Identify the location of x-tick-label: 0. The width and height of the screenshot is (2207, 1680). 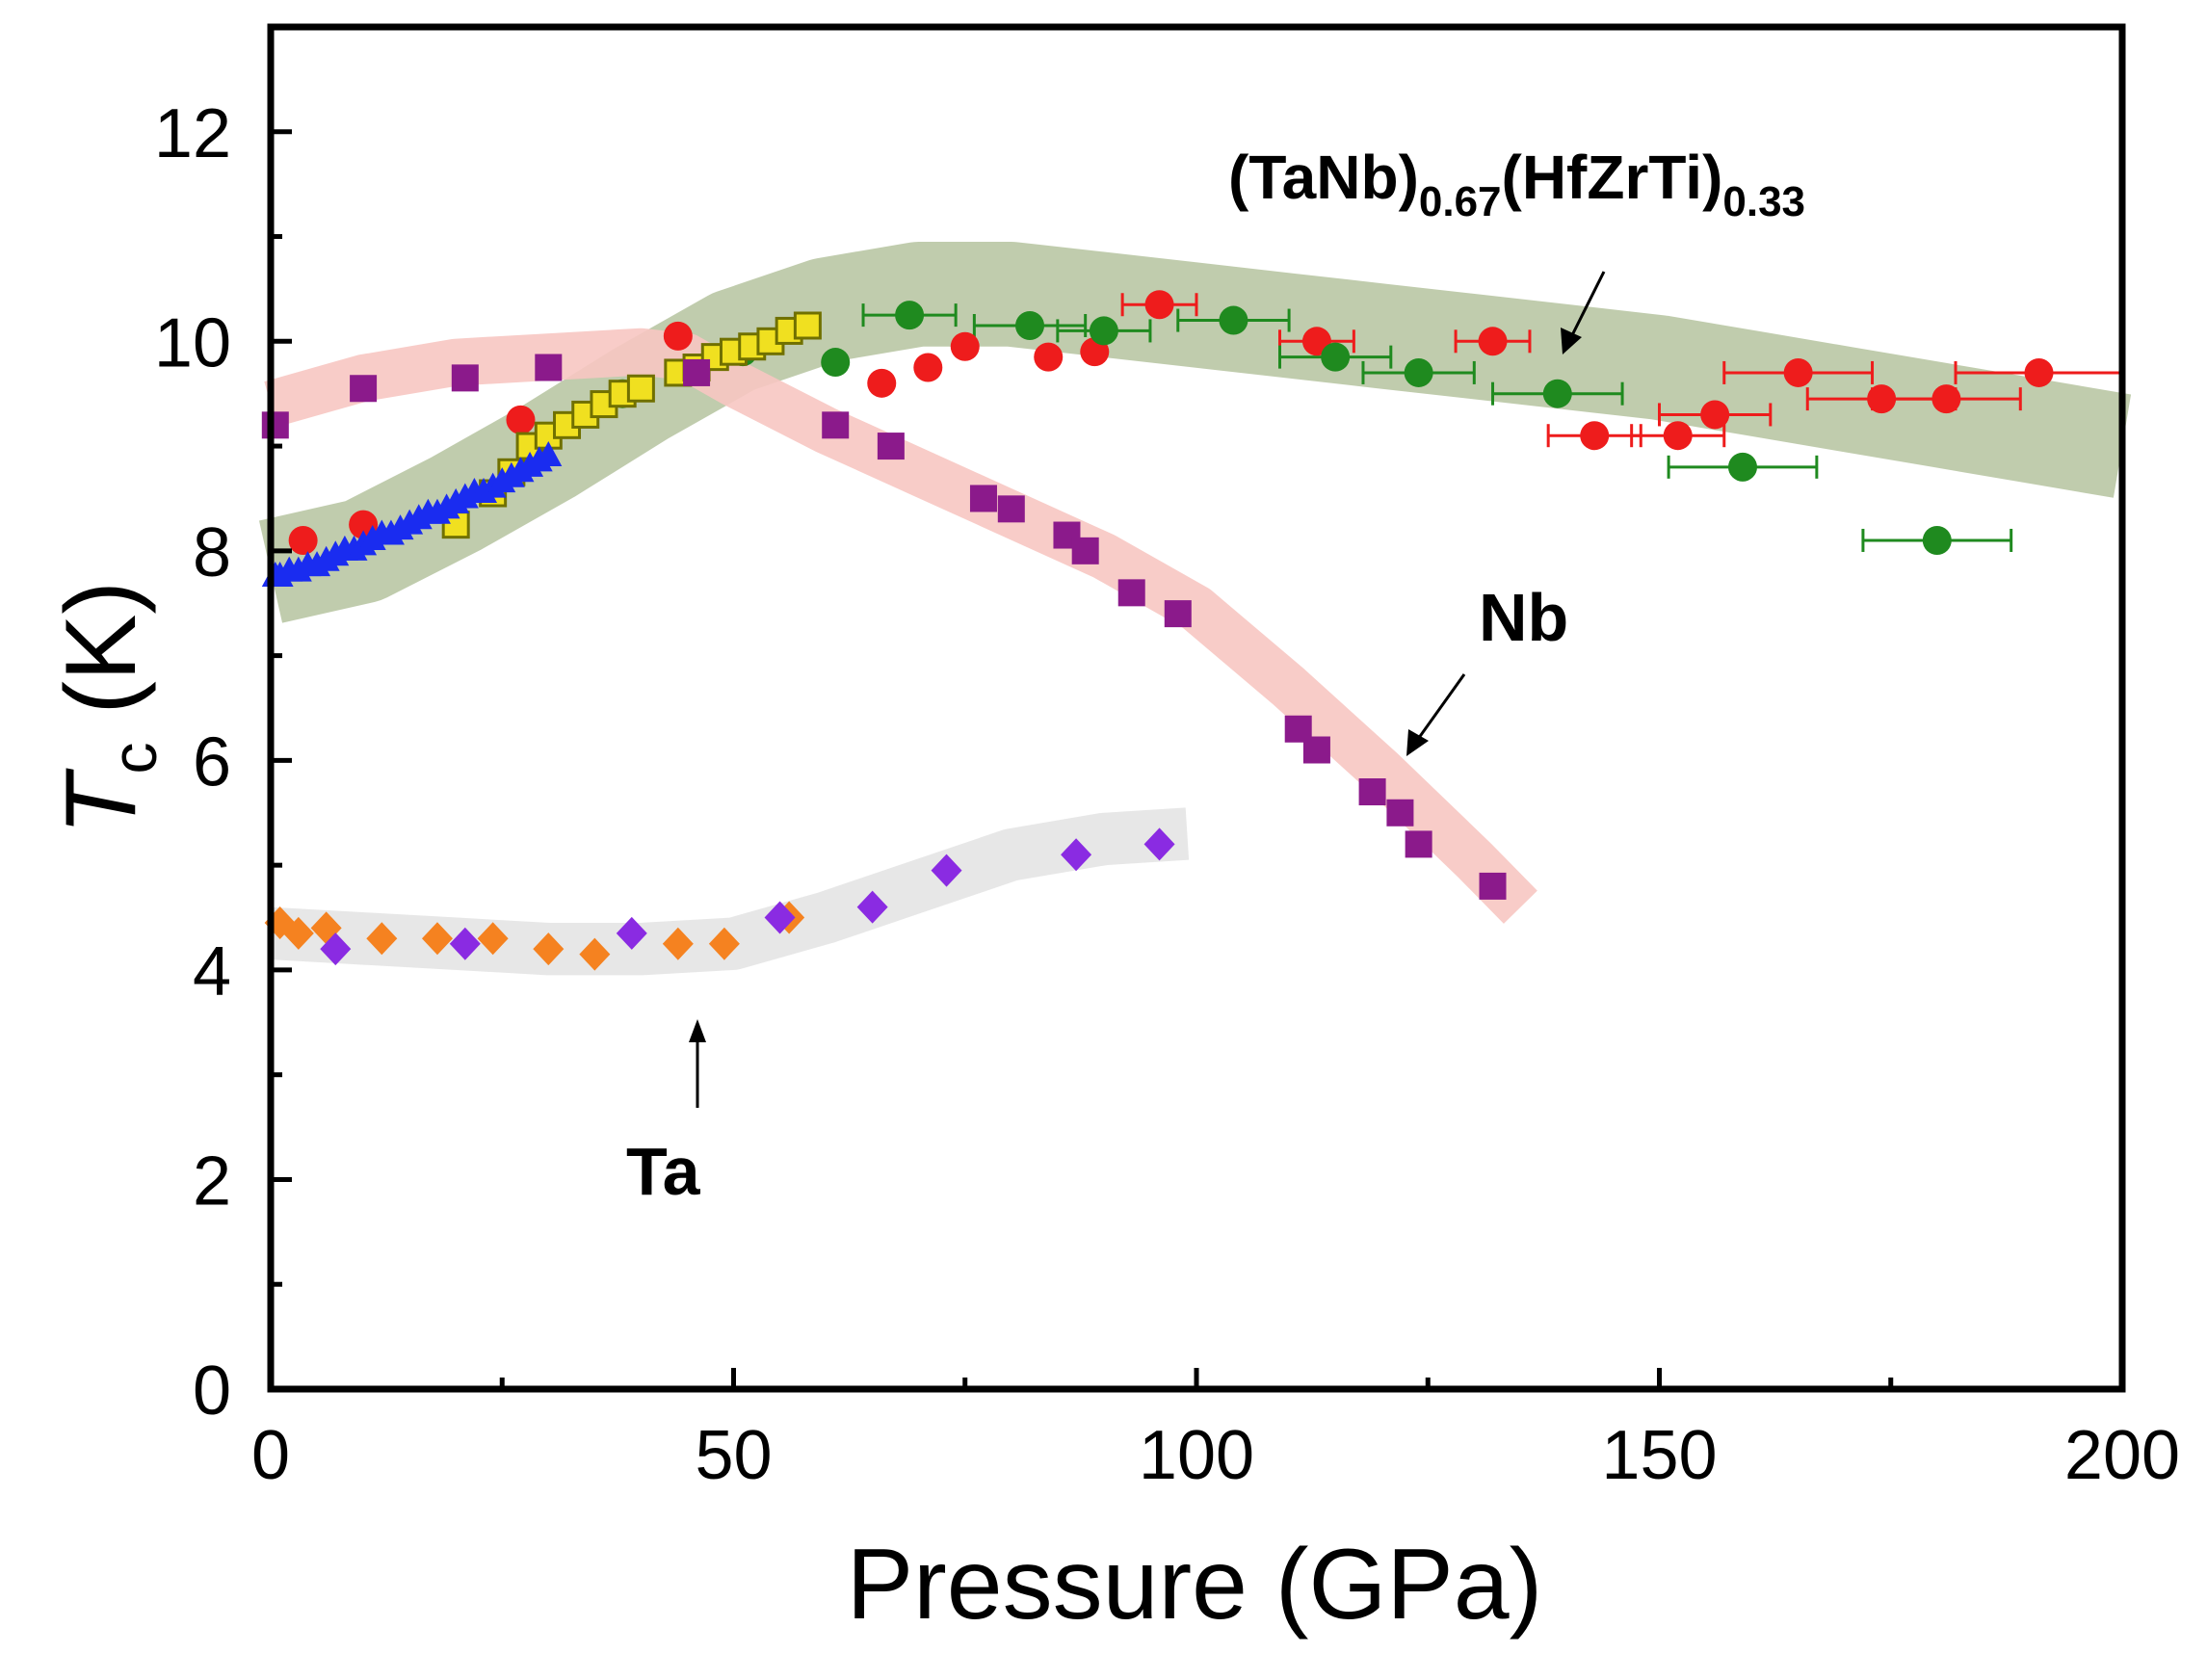
(270, 1455).